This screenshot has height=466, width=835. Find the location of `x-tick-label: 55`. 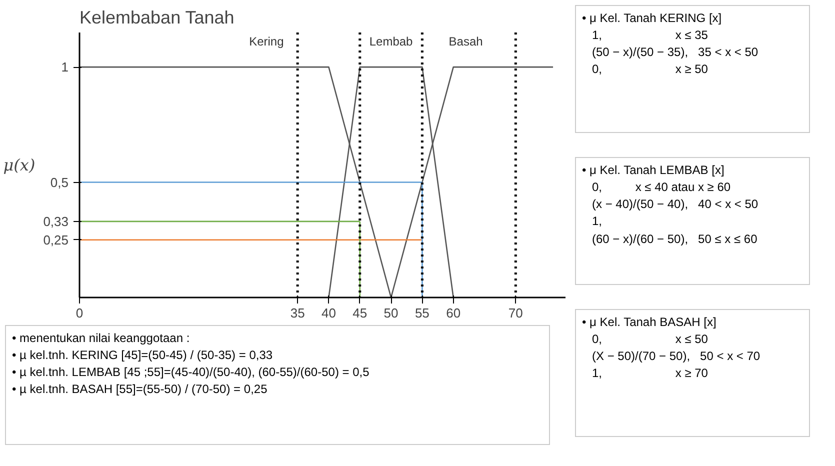

x-tick-label: 55 is located at coordinates (422, 313).